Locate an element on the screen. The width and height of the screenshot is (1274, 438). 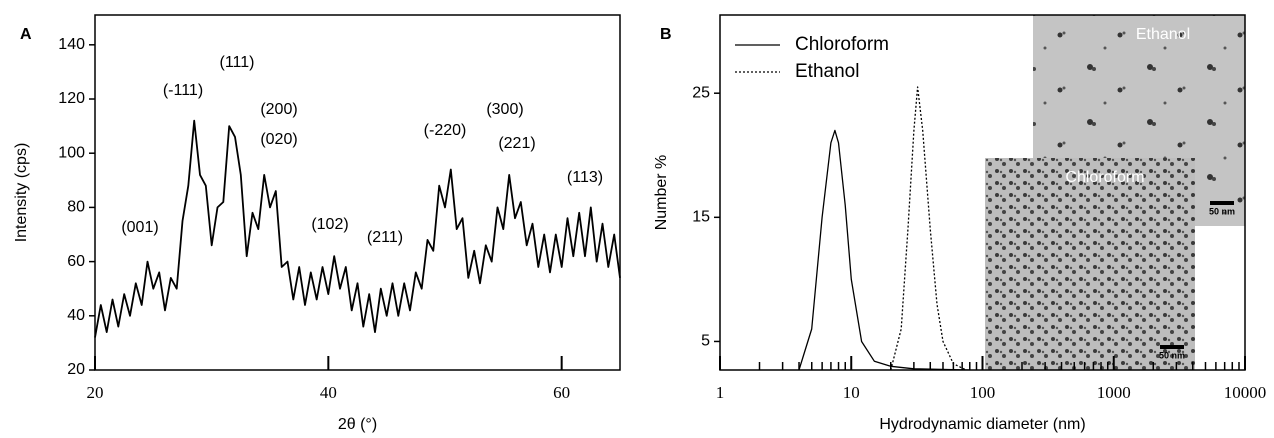
x-tick-label: 1 is located at coordinates (720, 392).